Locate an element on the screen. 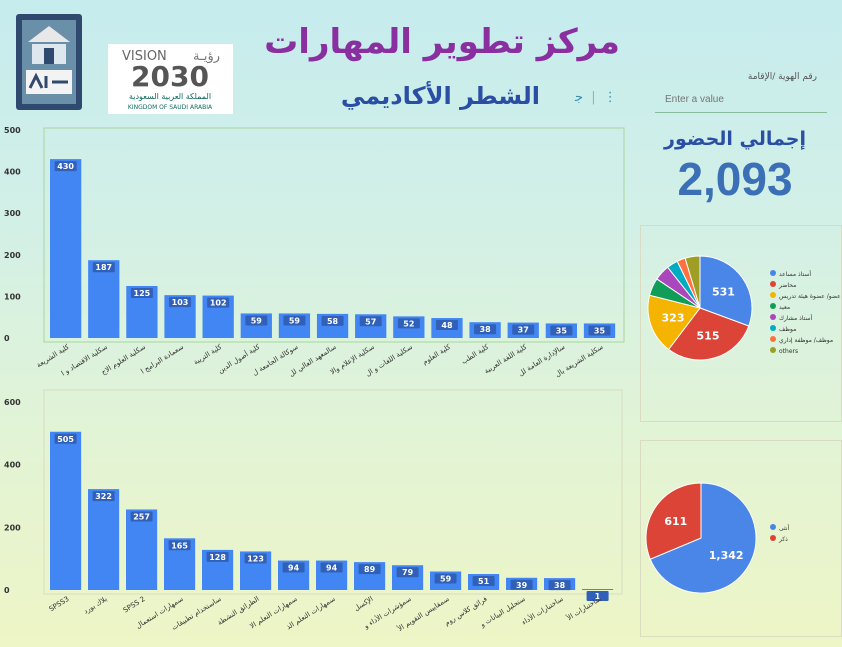 The height and width of the screenshot is (647, 842). data-label: 35 is located at coordinates (600, 330).